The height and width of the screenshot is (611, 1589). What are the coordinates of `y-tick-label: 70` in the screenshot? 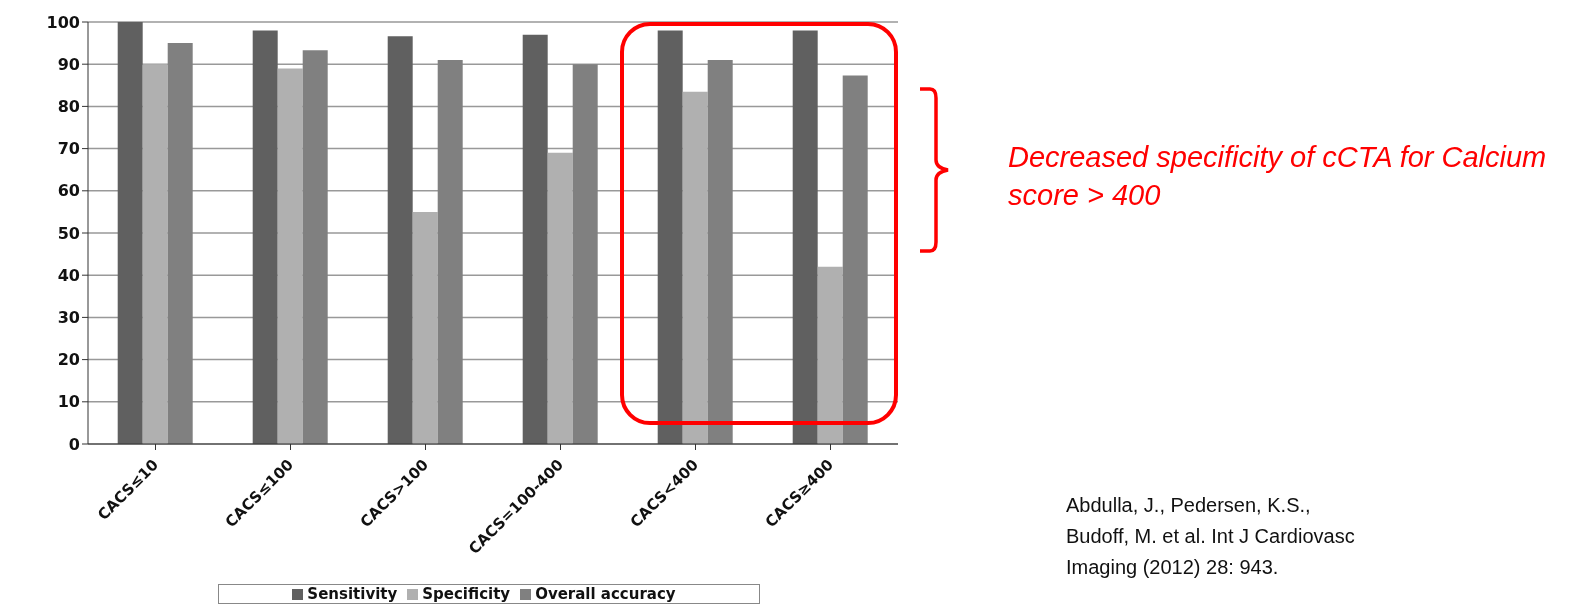 It's located at (68, 149).